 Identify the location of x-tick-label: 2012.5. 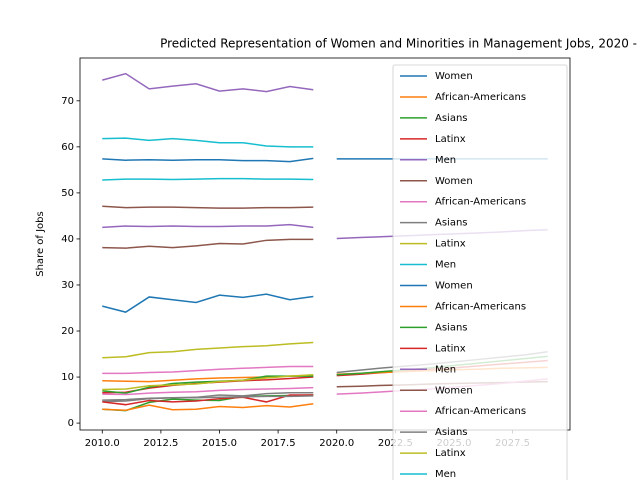
(160, 443).